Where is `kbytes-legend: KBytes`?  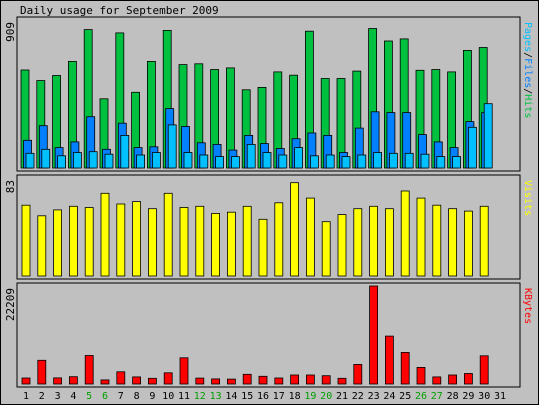 kbytes-legend: KBytes is located at coordinates (527, 306).